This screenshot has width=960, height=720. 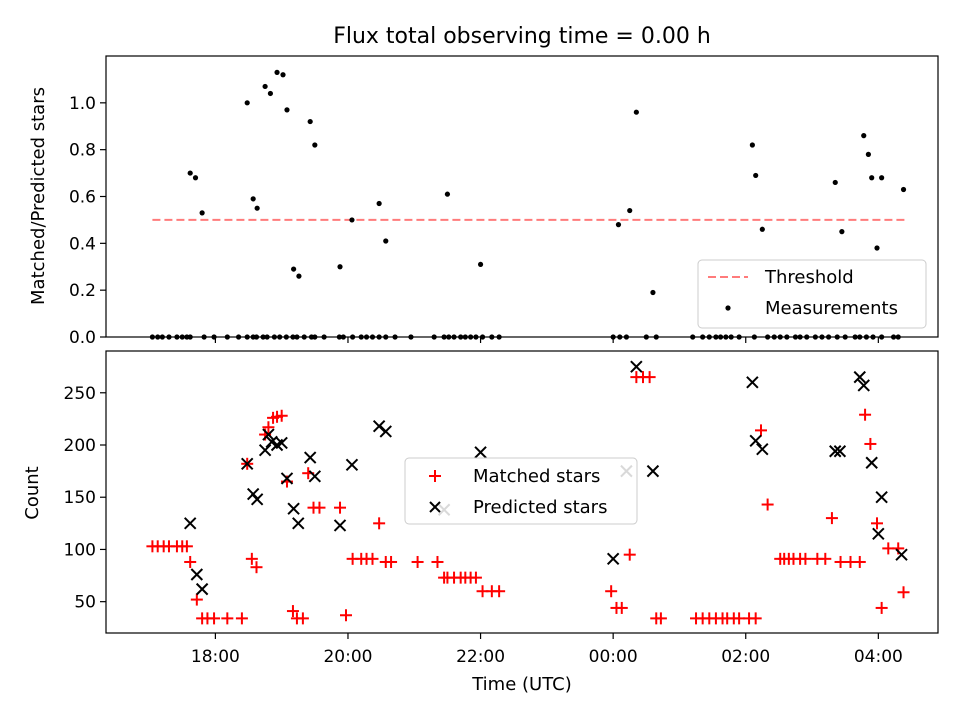 What do you see at coordinates (435, 476) in the screenshot?
I see `legend-matched-swatch` at bounding box center [435, 476].